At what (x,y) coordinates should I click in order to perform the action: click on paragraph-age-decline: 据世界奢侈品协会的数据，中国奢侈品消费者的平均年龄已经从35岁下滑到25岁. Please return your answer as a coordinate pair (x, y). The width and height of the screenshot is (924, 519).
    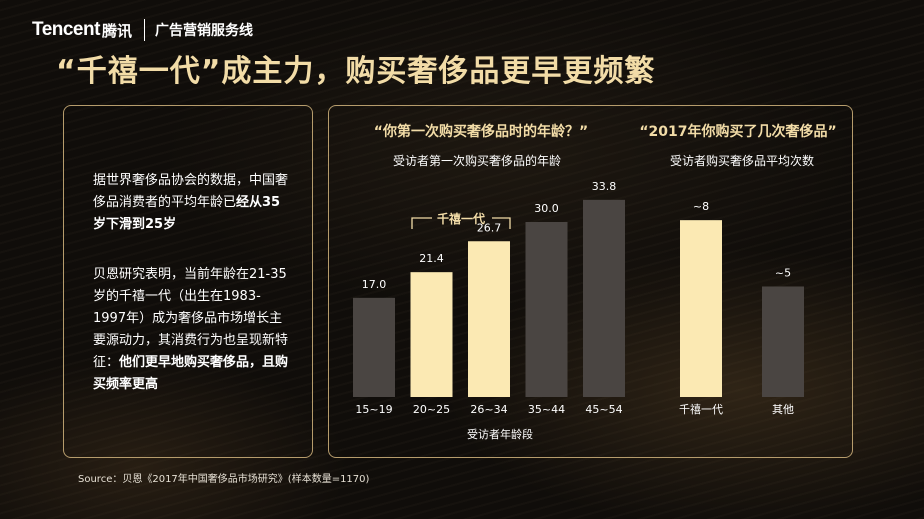
    Looking at the image, I should click on (193, 203).